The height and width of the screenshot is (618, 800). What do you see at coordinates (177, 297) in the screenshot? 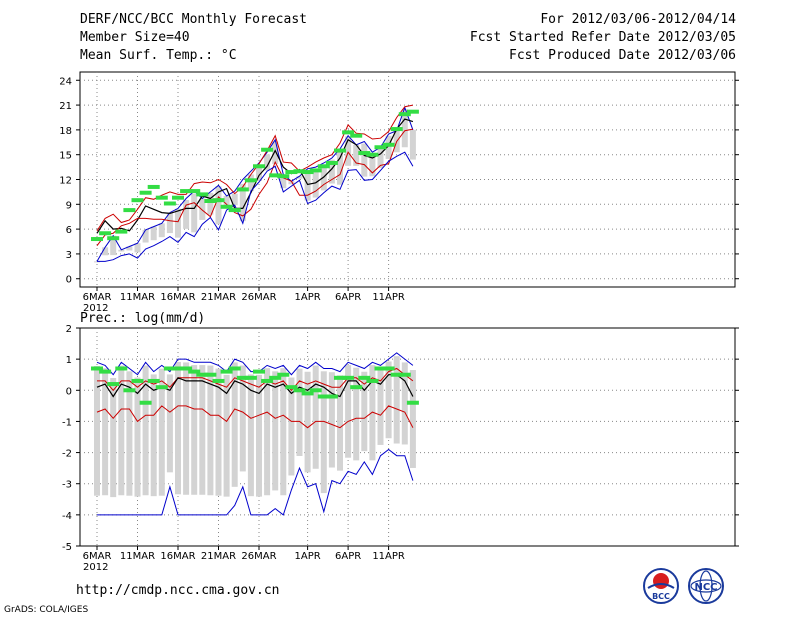
I see `x-tick-label: 16MAR` at bounding box center [177, 297].